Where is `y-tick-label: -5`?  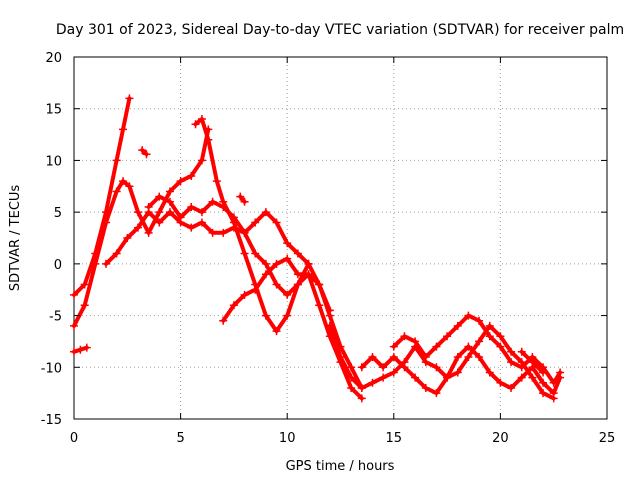 y-tick-label: -5 is located at coordinates (55, 317).